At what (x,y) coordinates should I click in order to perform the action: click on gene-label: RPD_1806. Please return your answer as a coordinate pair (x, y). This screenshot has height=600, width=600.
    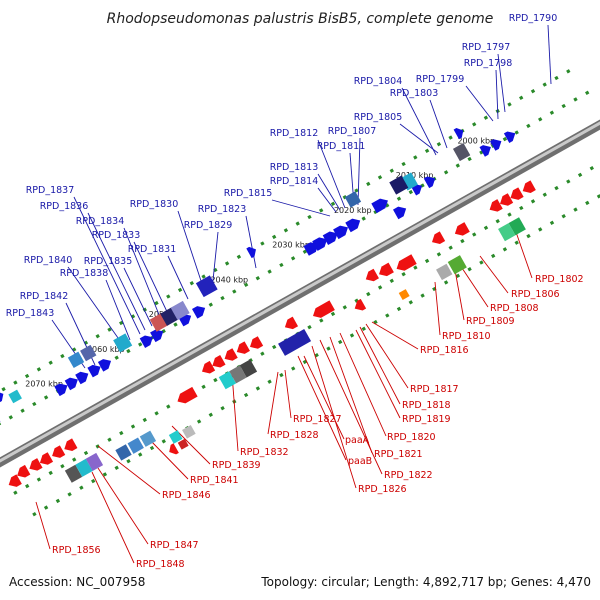
    Looking at the image, I should click on (535, 294).